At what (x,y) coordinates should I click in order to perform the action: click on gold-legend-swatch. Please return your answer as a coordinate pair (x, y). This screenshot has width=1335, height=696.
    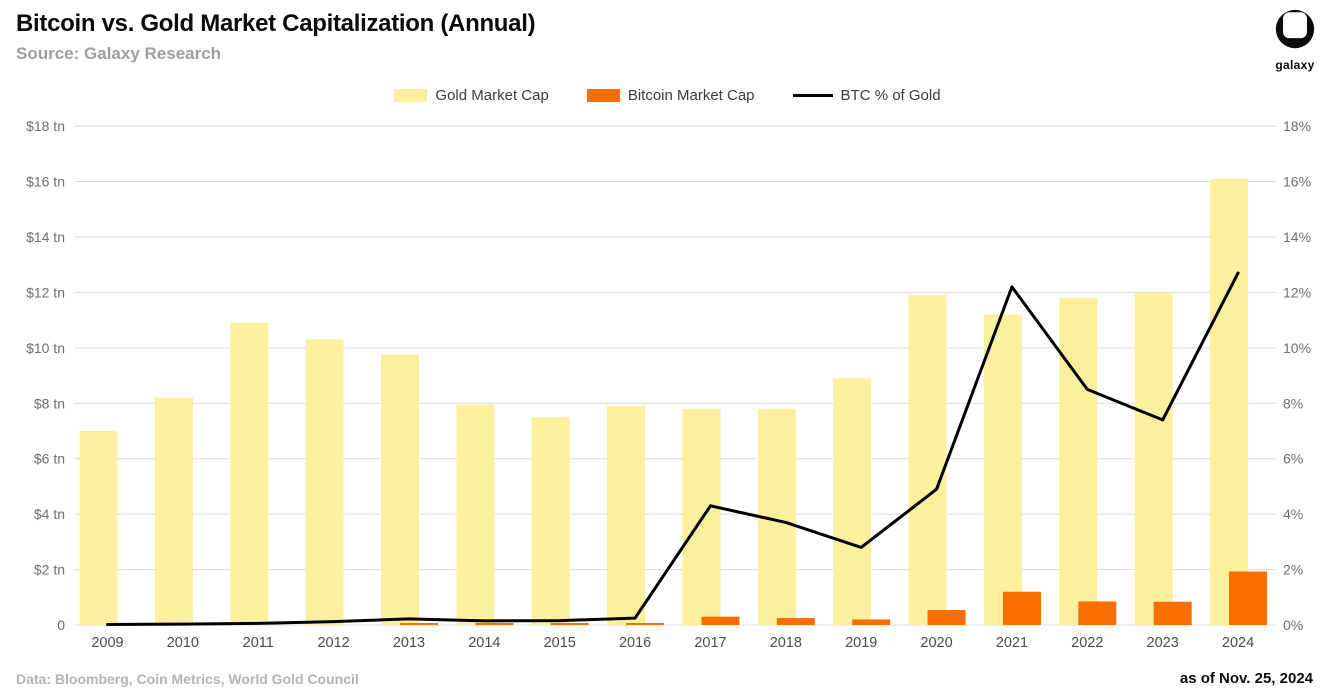
    Looking at the image, I should click on (411, 95).